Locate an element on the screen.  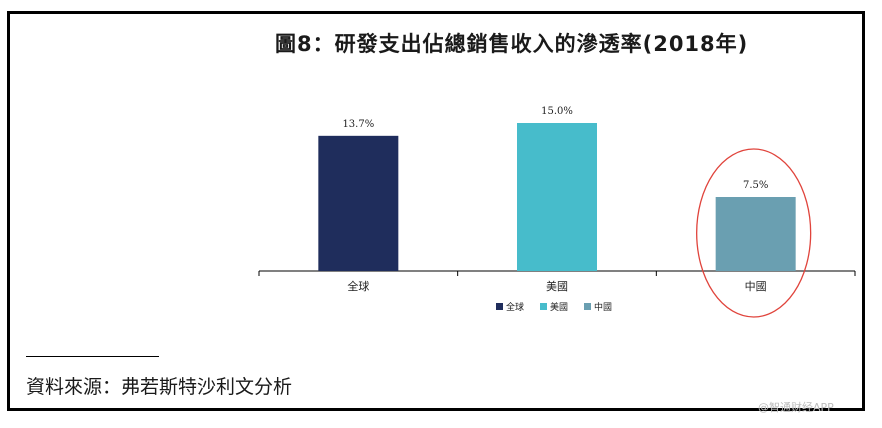
highlight-circle is located at coordinates (754, 233).